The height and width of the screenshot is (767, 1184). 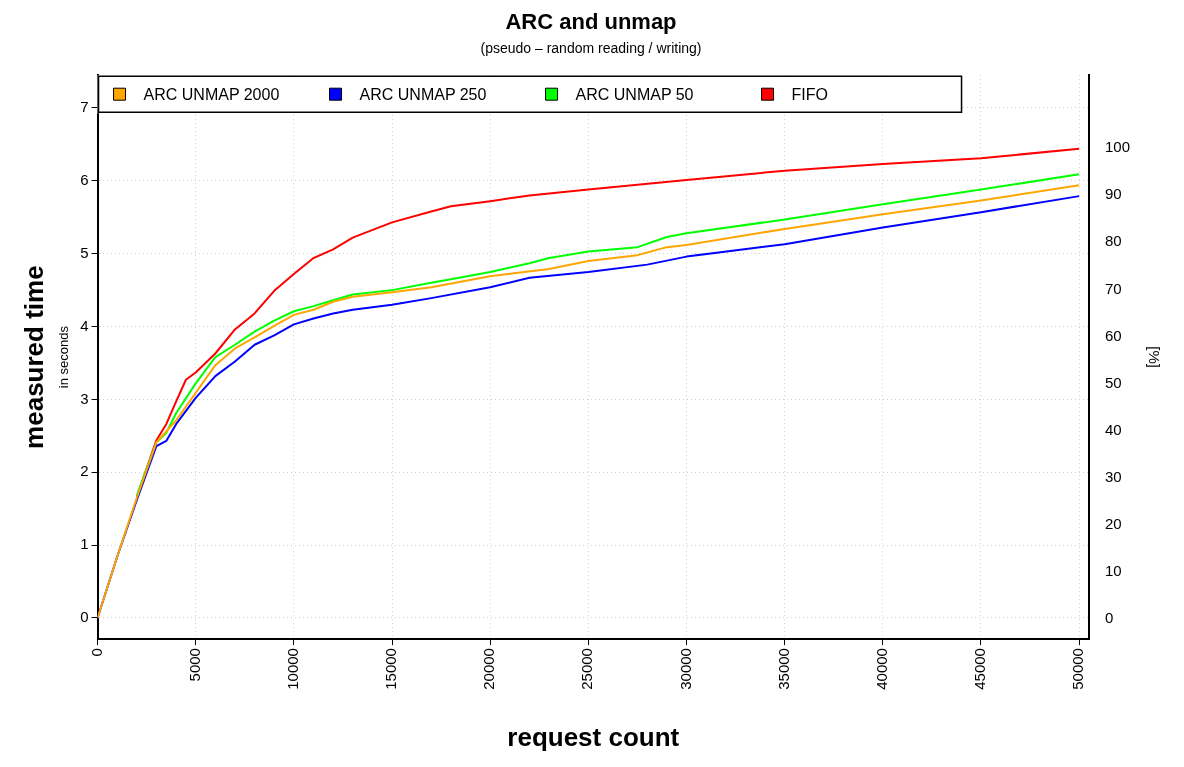 I want to click on y-tick-label: 4, so click(x=84, y=325).